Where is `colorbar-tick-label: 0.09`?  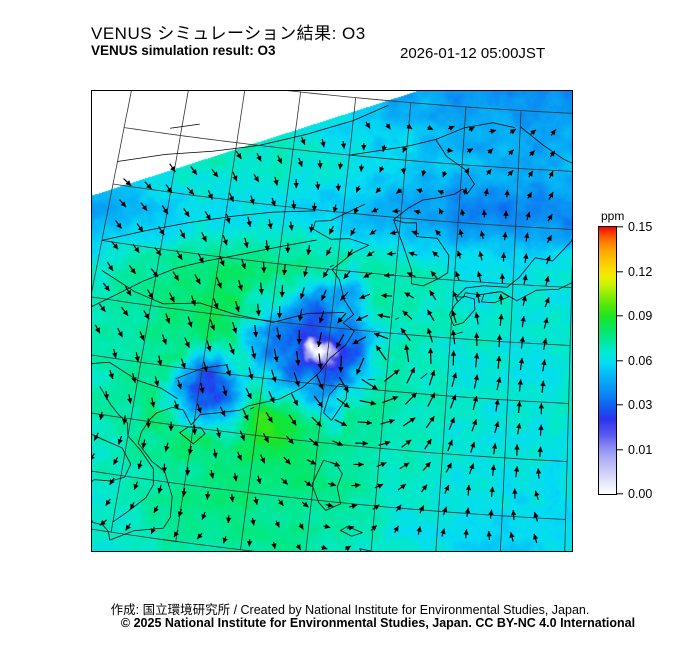 colorbar-tick-label: 0.09 is located at coordinates (640, 316).